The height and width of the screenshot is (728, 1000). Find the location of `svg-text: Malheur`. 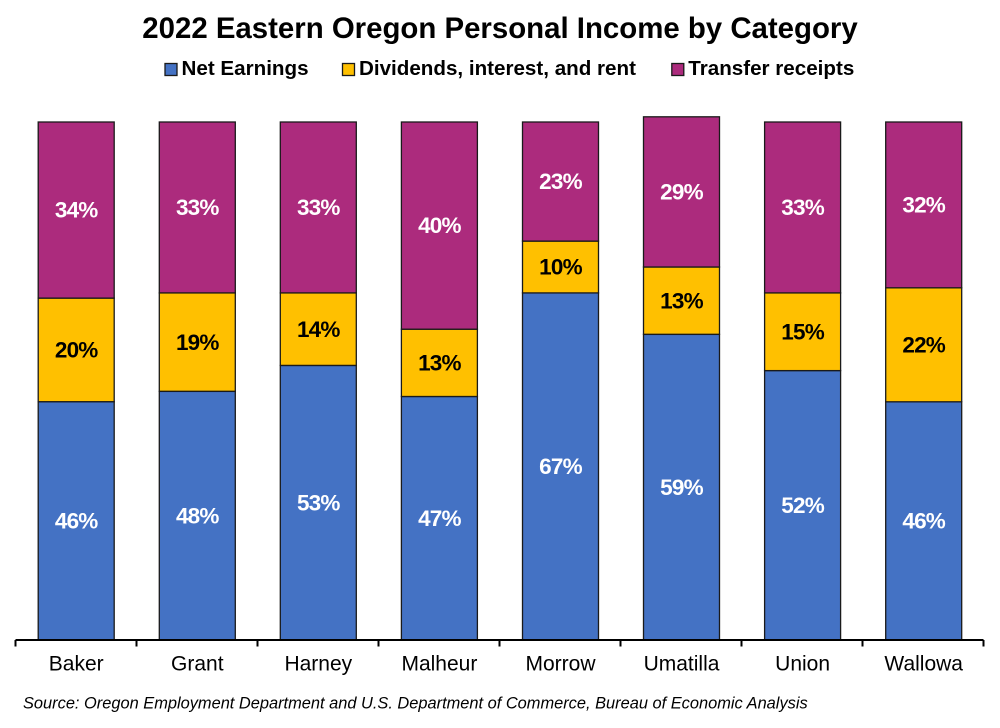

svg-text: Malheur is located at coordinates (439, 664).